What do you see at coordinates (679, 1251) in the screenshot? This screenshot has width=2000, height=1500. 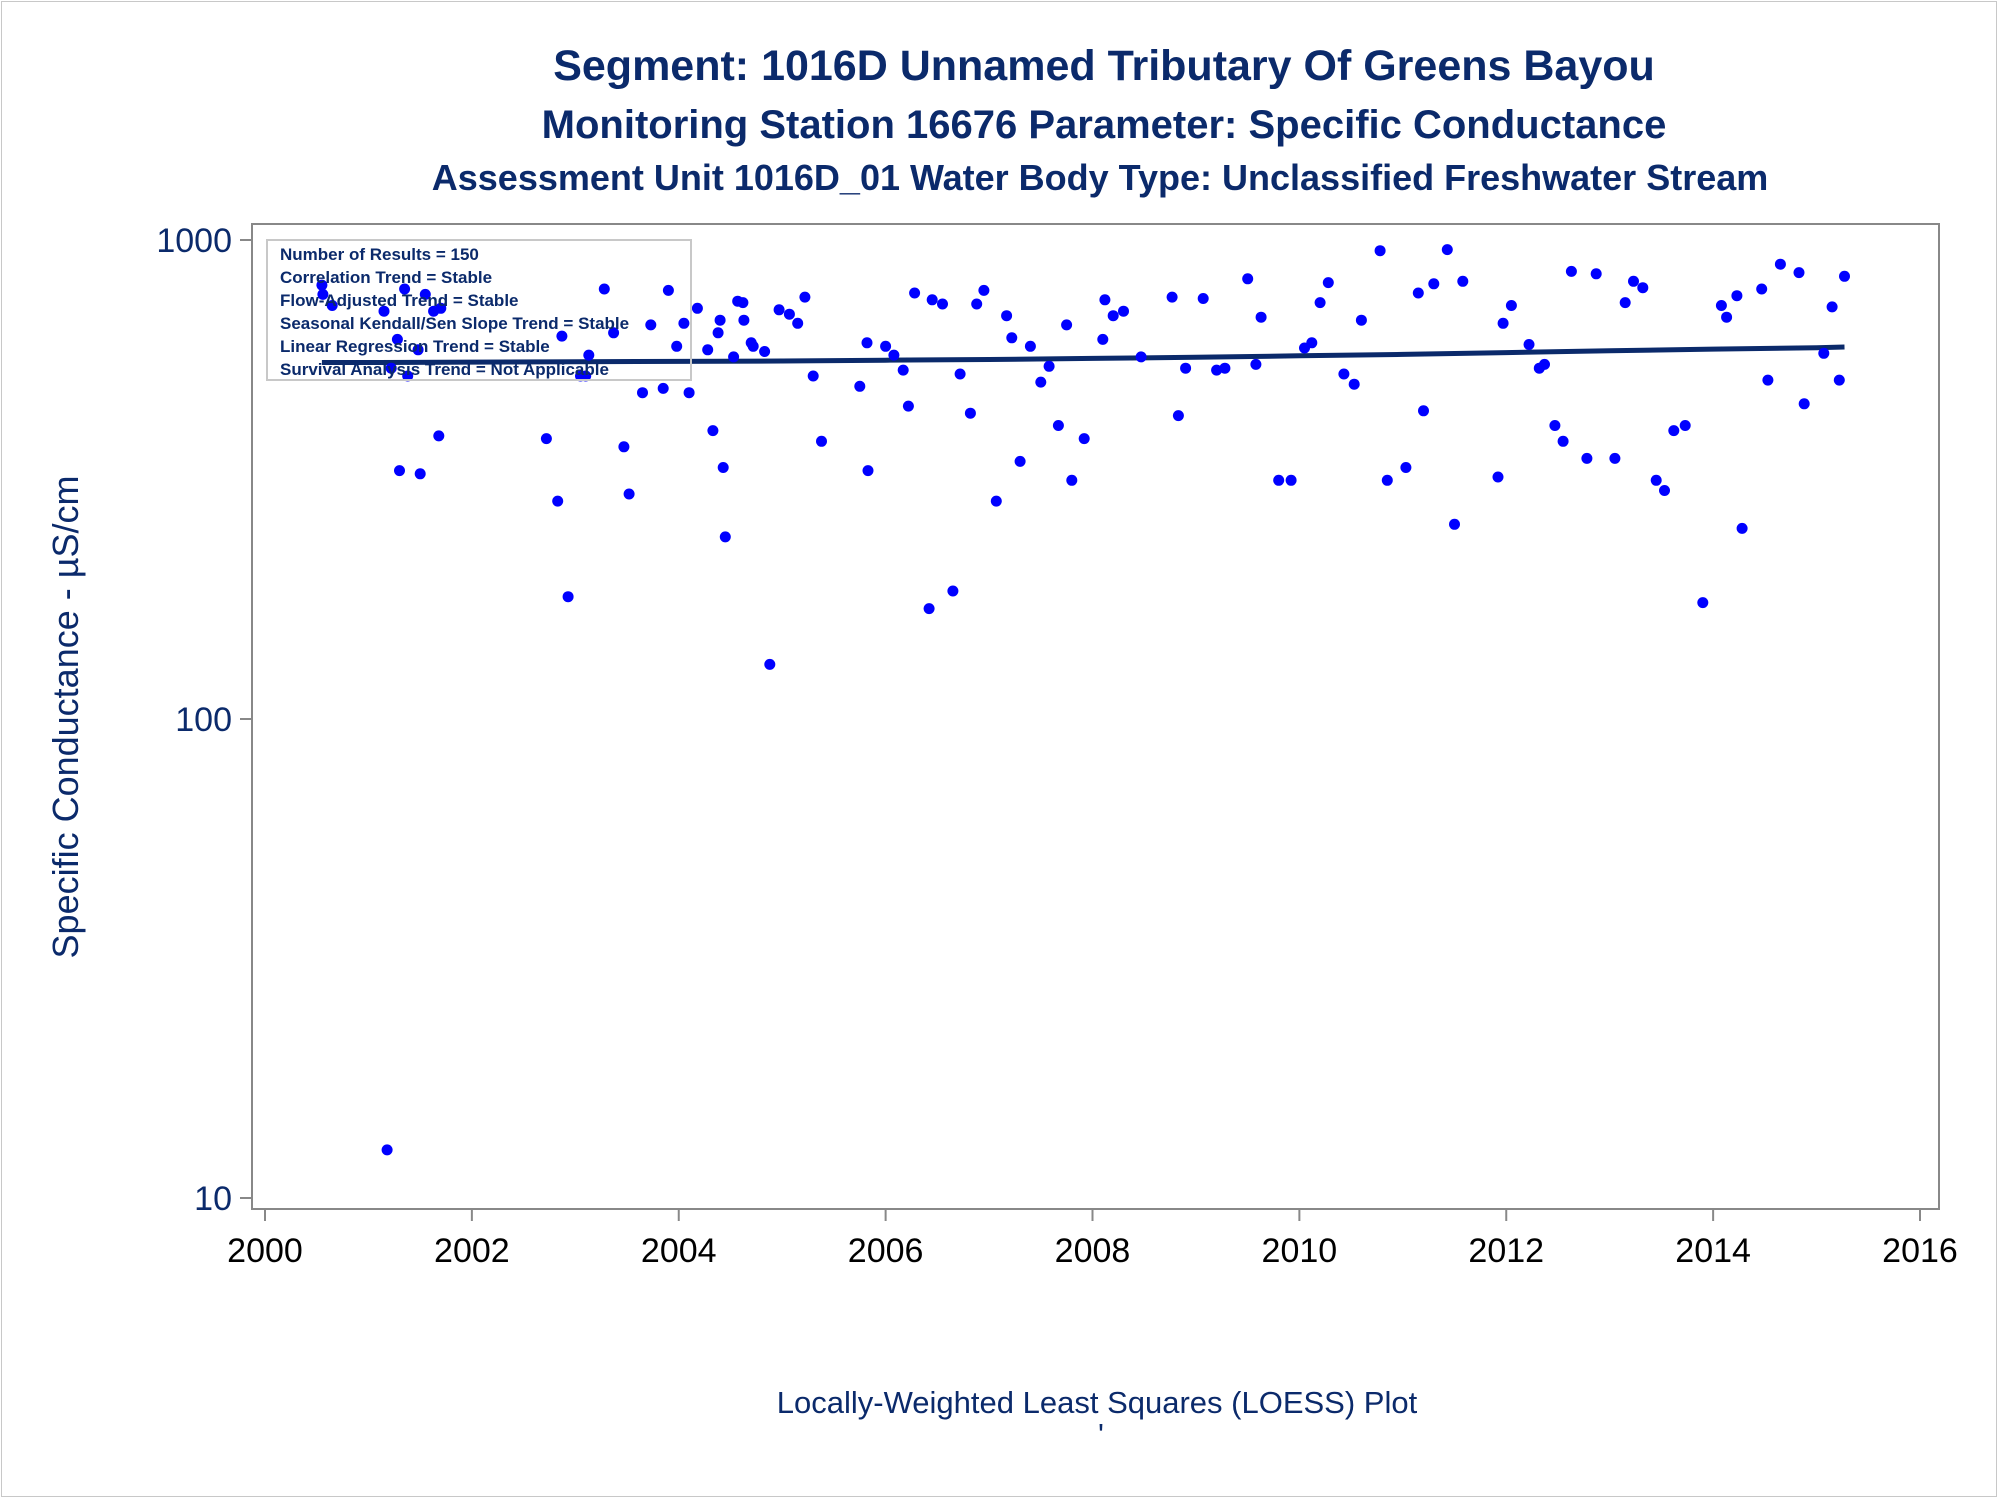 I see `x-tick-label: 2004` at bounding box center [679, 1251].